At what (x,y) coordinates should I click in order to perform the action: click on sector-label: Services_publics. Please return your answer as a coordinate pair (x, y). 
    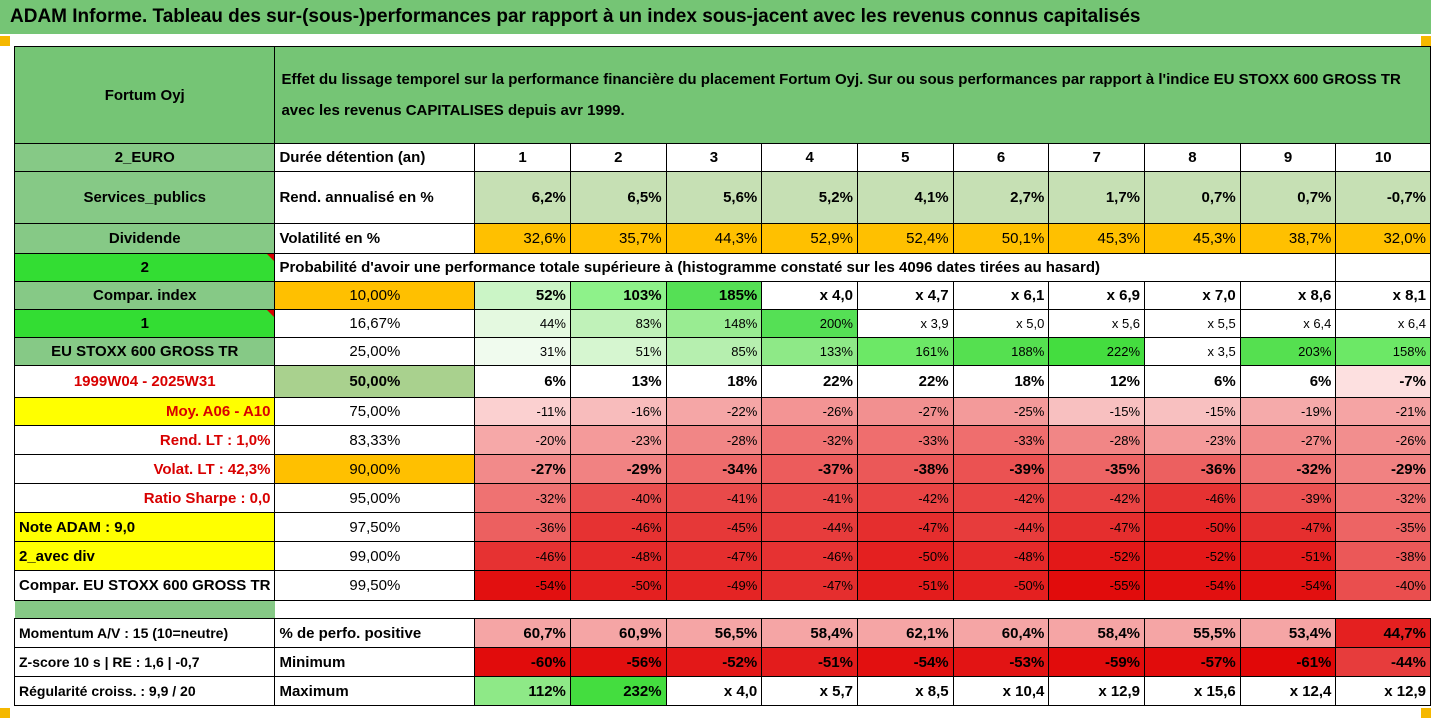
    Looking at the image, I should click on (144, 197).